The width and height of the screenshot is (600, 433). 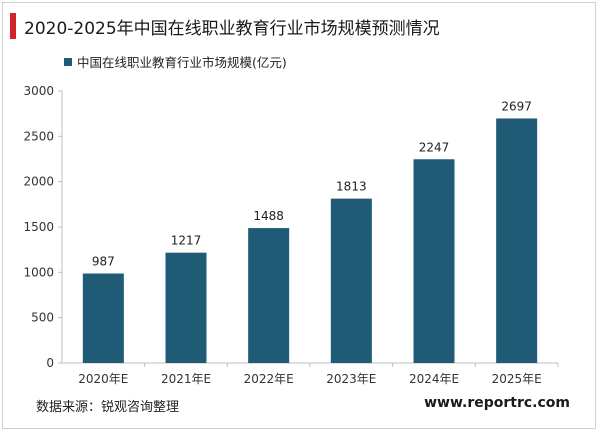 I want to click on x-tick-label: 2024年E, so click(x=434, y=379).